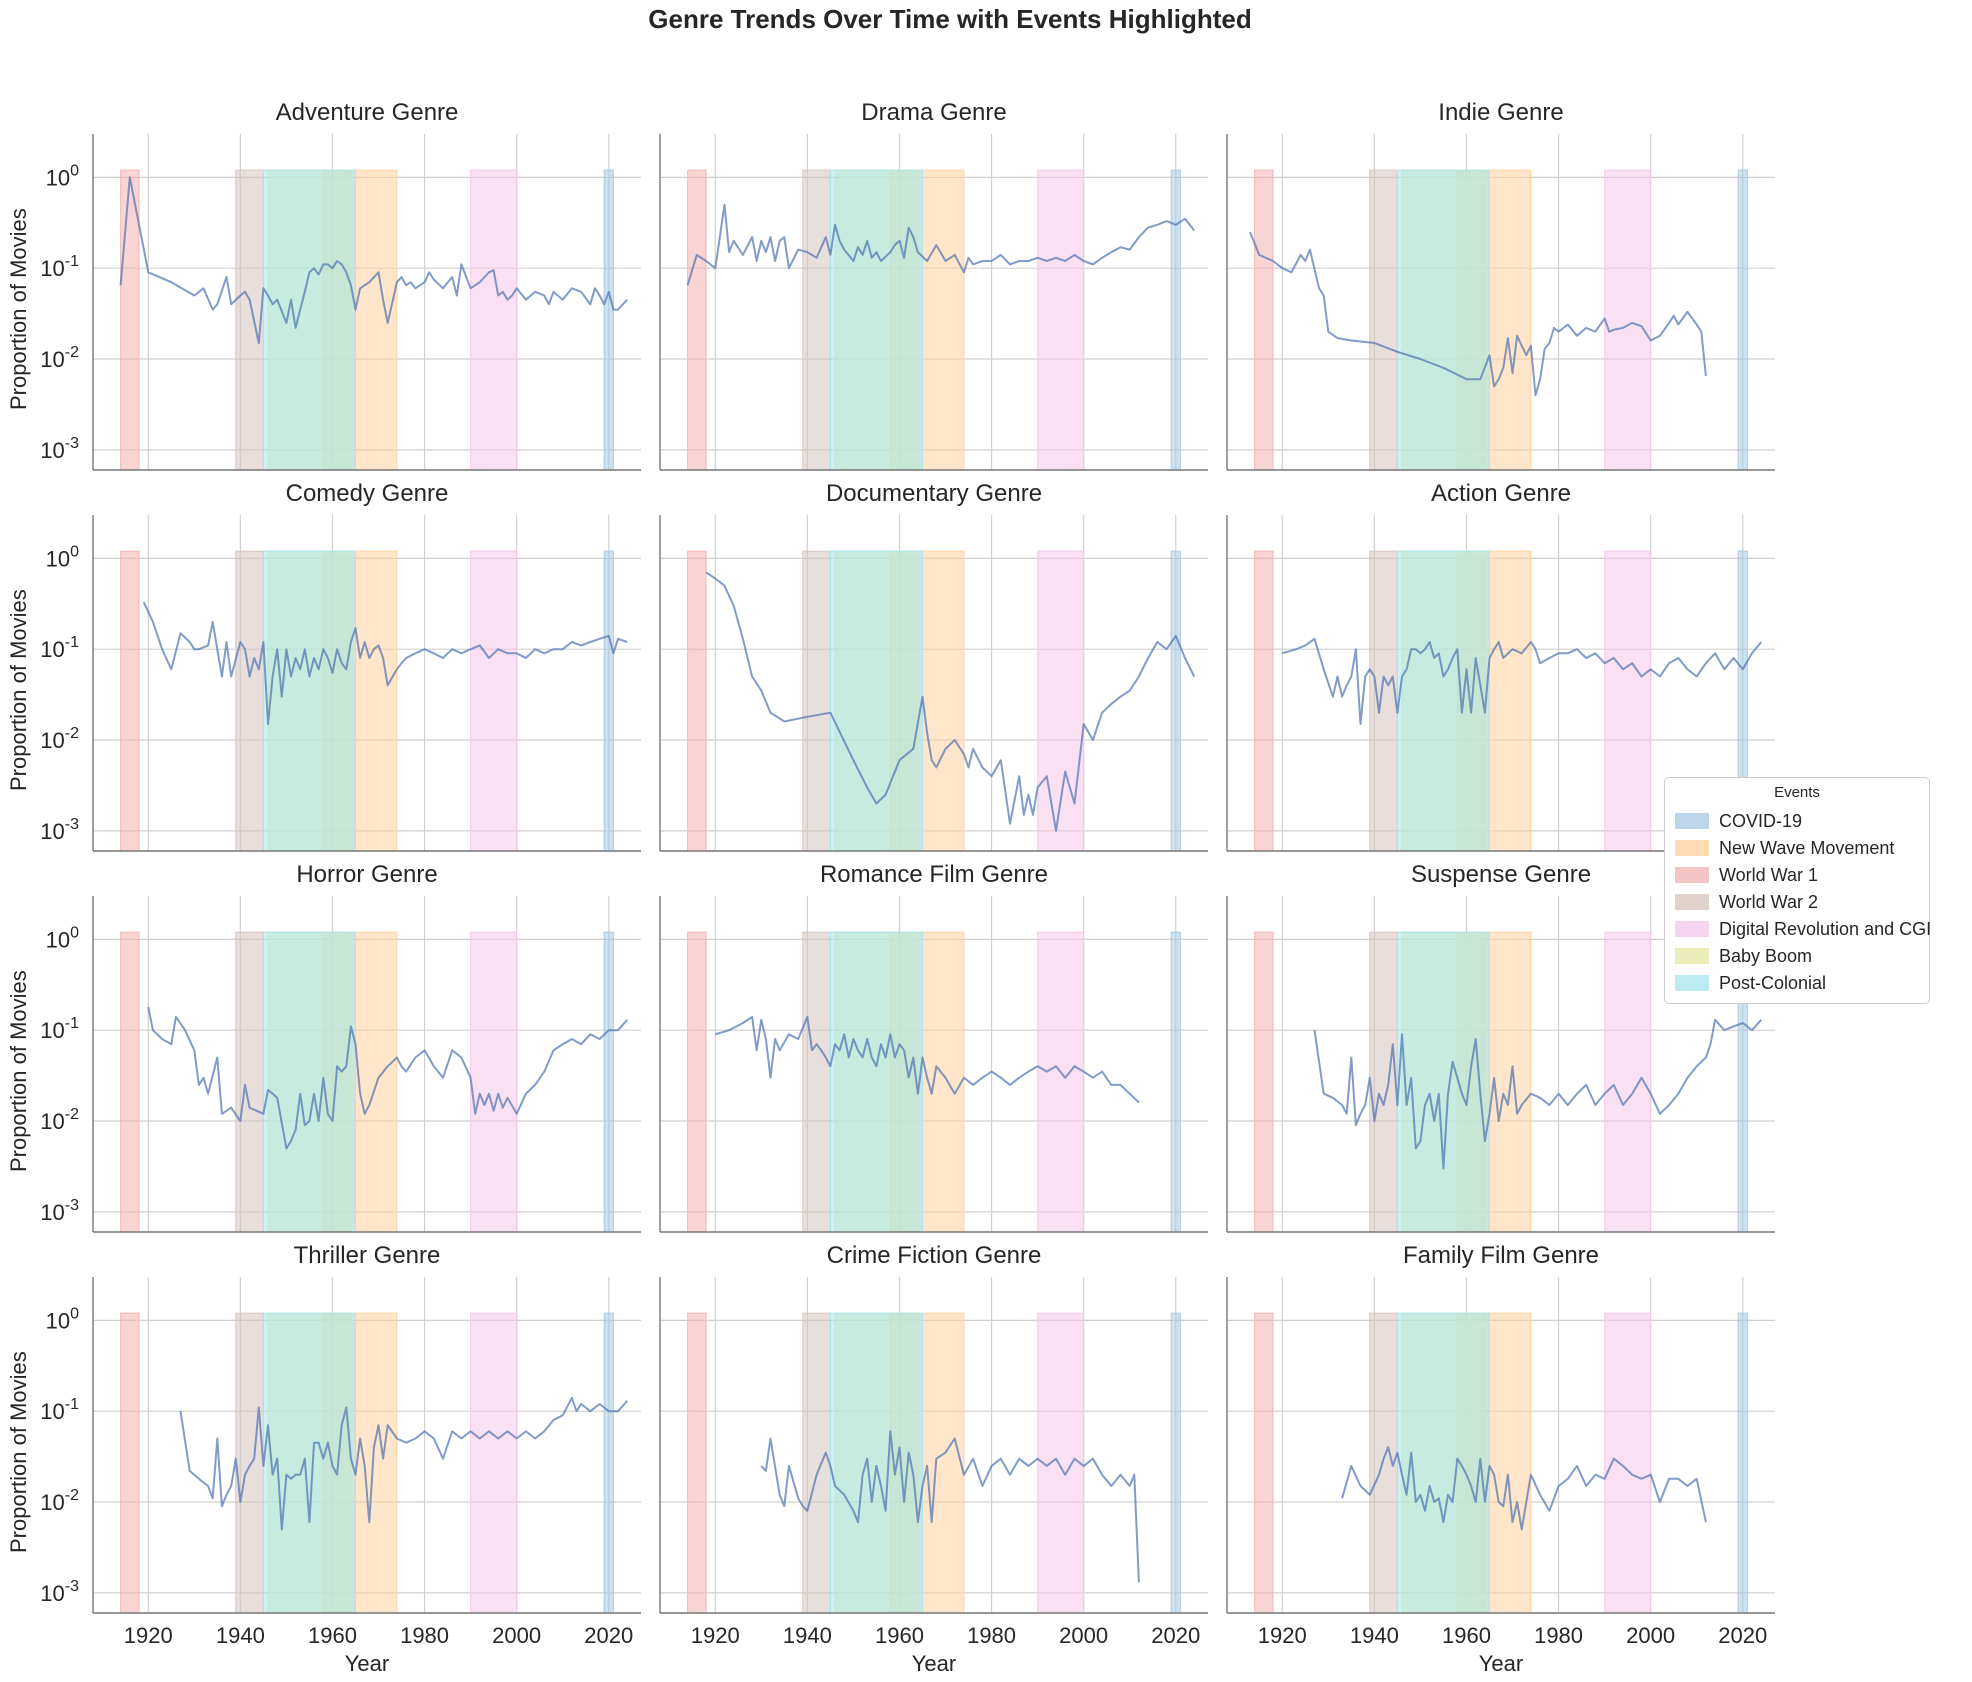 The width and height of the screenshot is (1972, 1682). I want to click on legend-label: COVID-19, so click(1761, 820).